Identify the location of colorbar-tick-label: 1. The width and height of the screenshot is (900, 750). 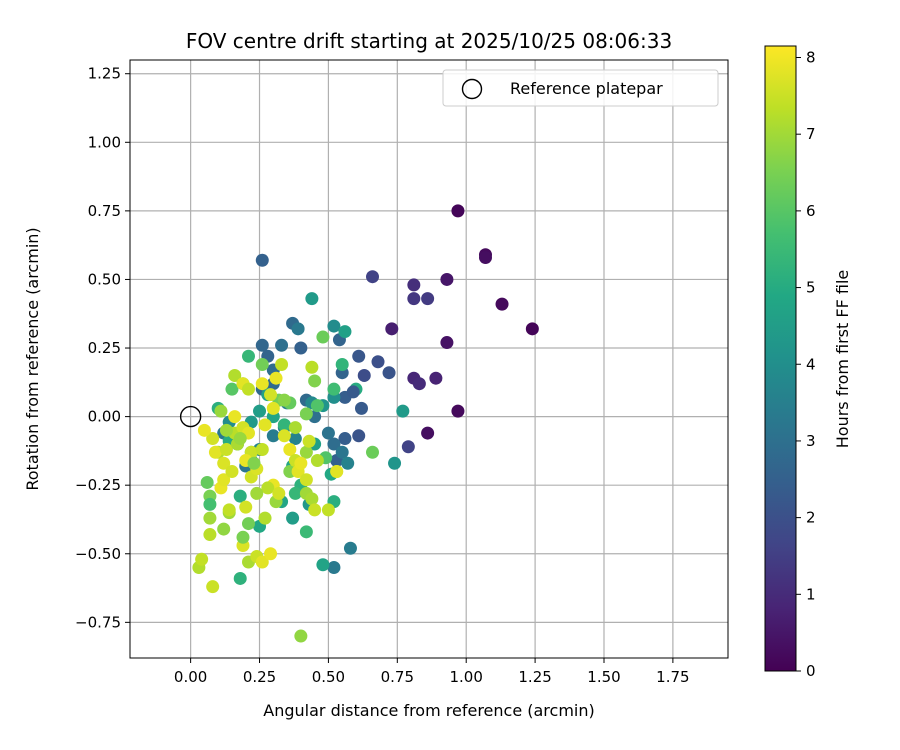
(811, 594).